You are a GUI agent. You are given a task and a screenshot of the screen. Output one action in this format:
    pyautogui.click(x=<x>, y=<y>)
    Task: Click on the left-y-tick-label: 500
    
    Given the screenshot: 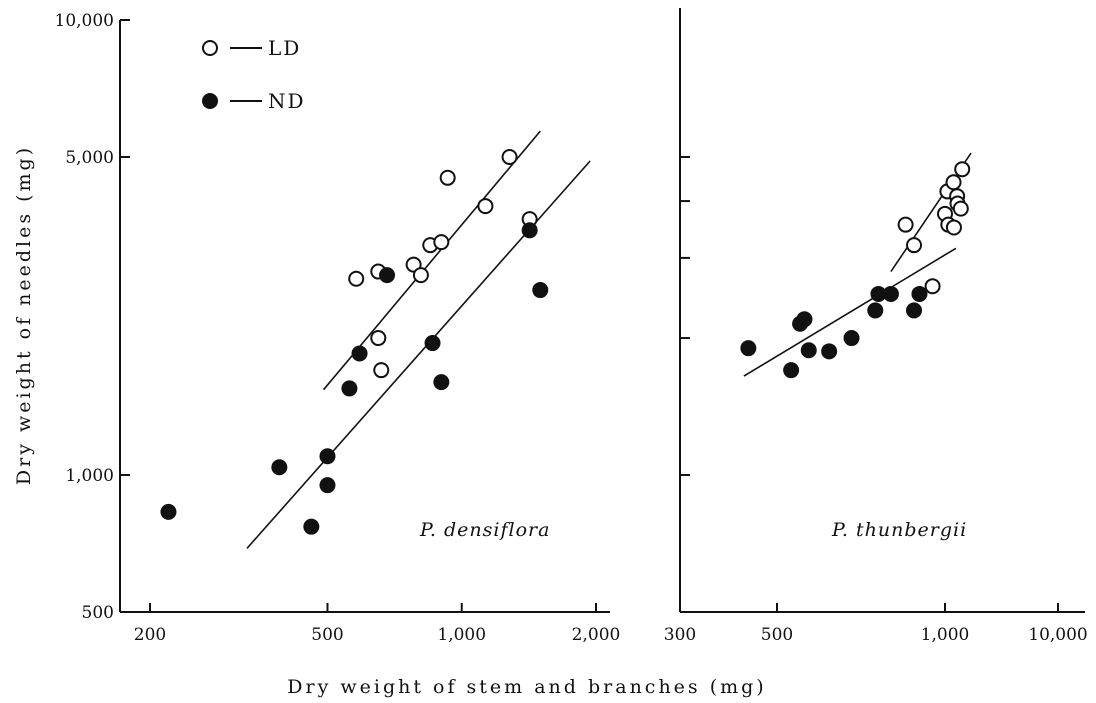 What is the action you would take?
    pyautogui.click(x=98, y=613)
    